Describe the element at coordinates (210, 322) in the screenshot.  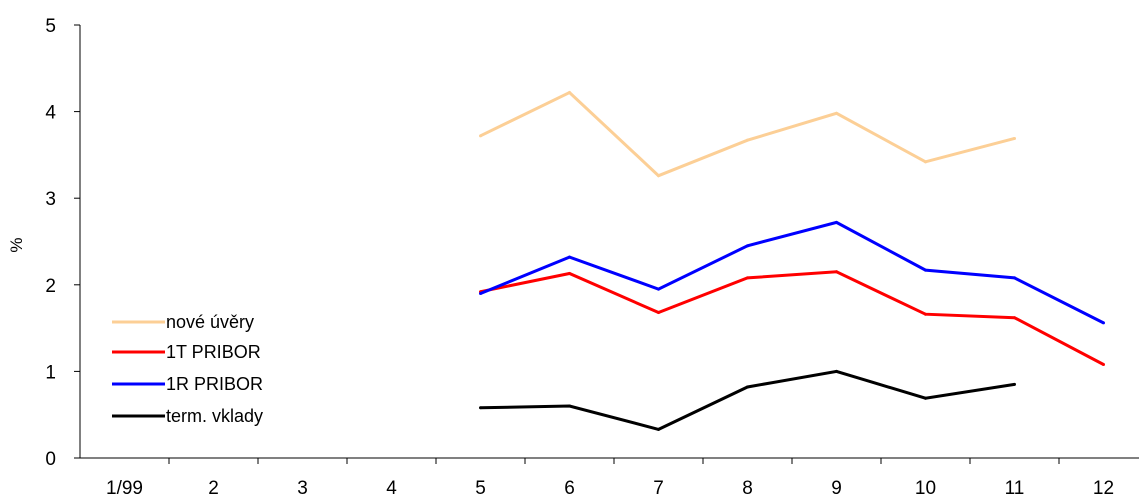
I see `legend-label: nové úvěry` at that location.